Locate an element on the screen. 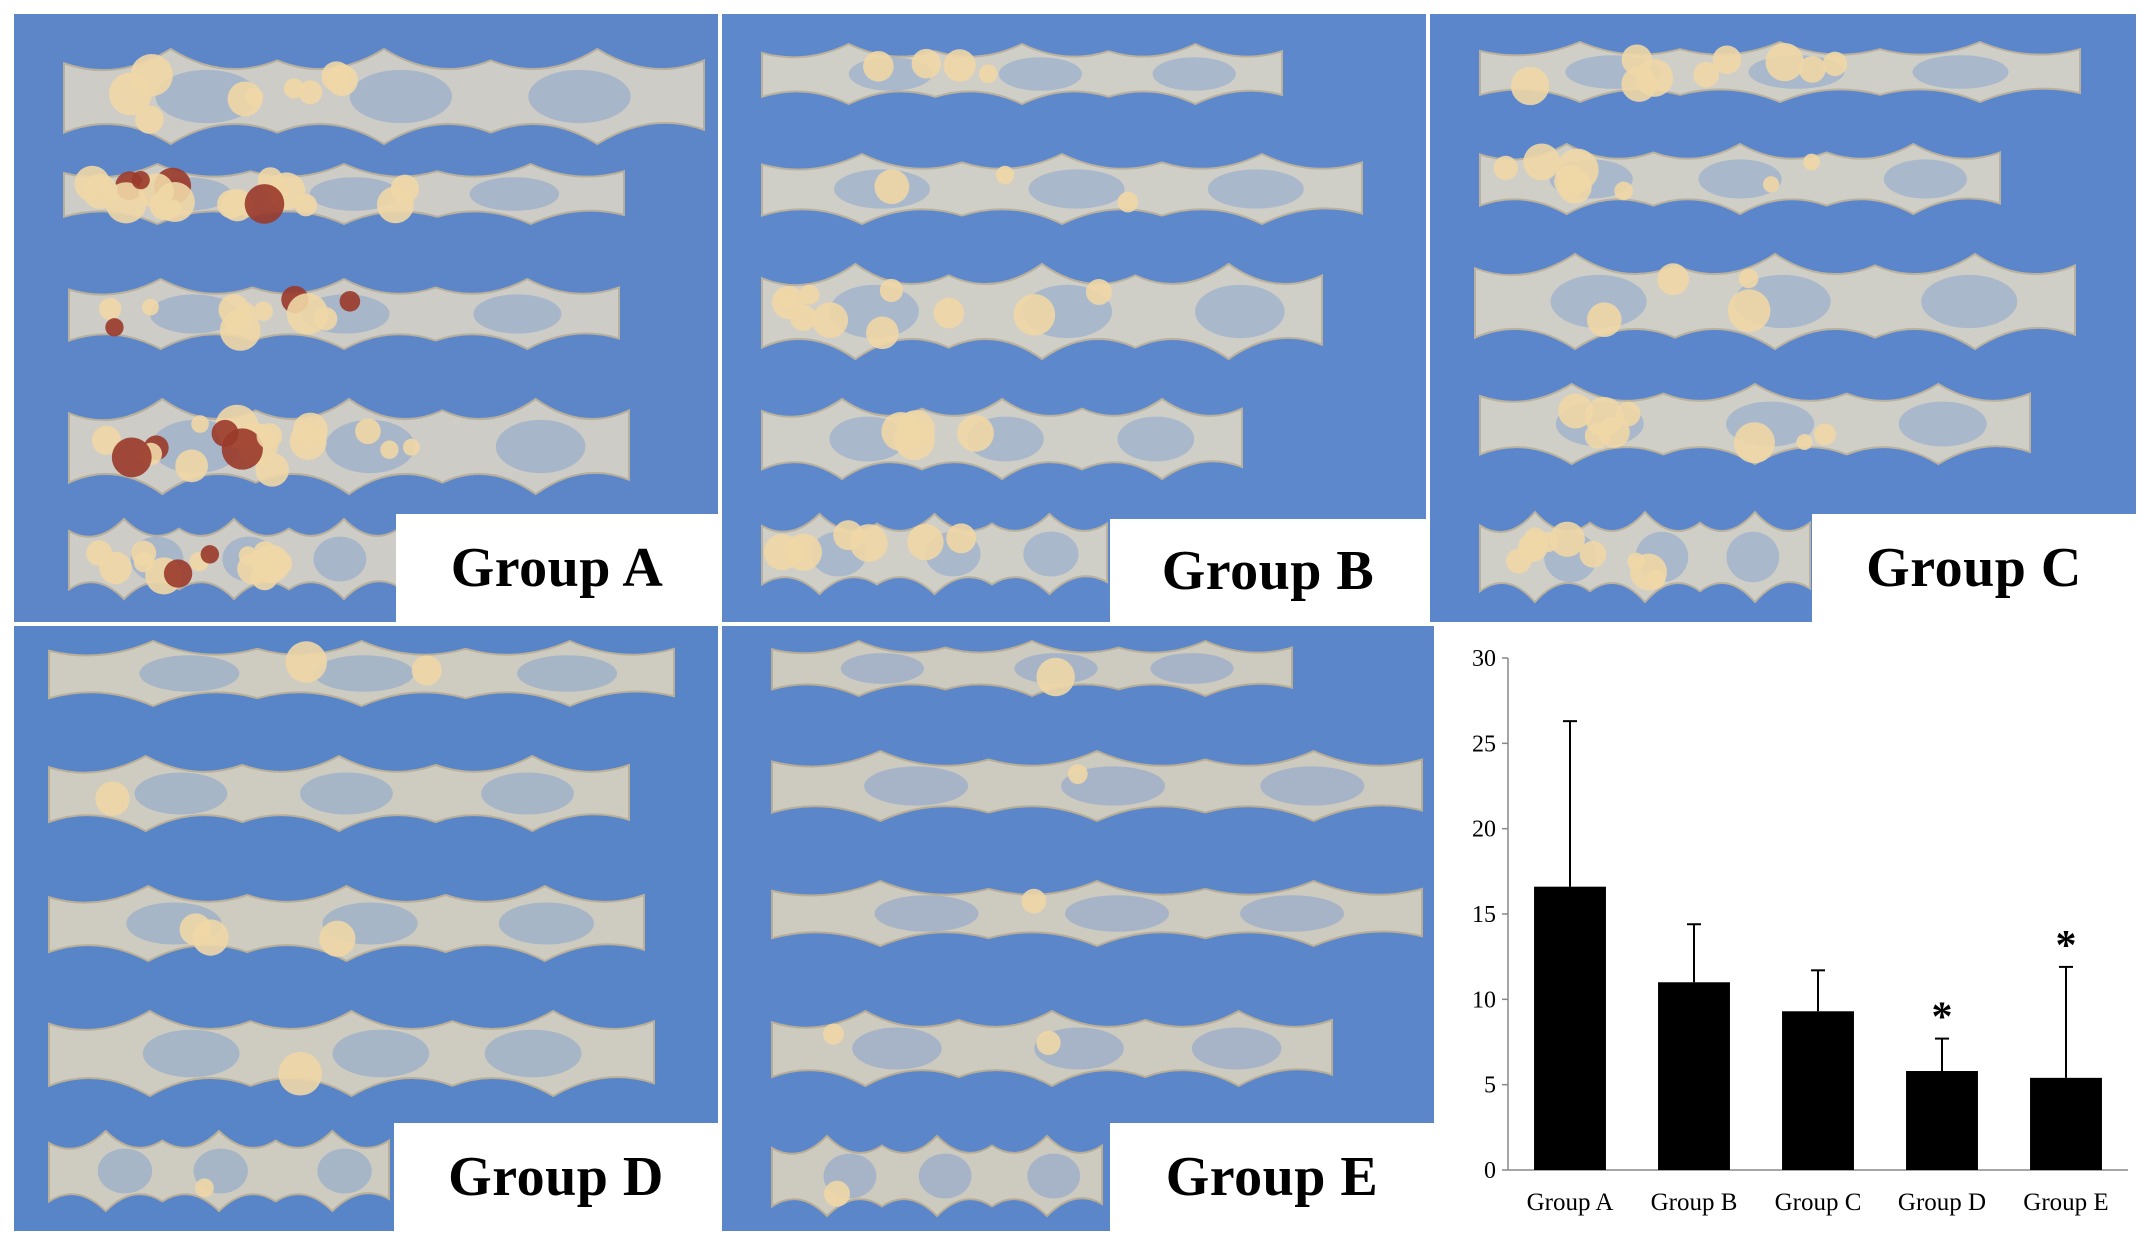  y-tick-label: 30 is located at coordinates (1484, 659).